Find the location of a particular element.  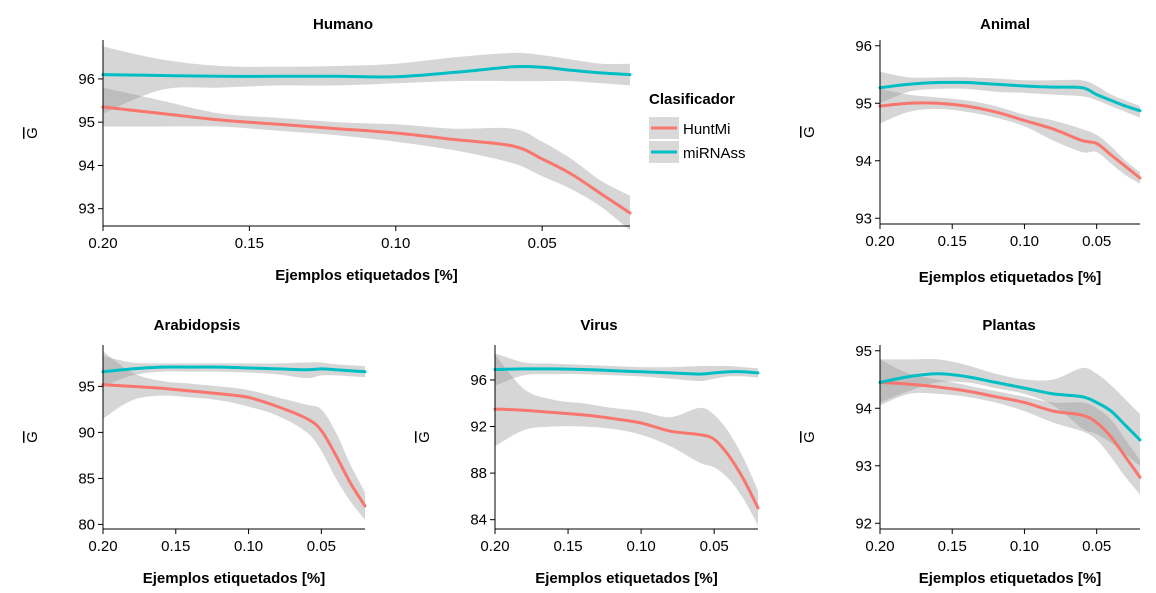

legend-item-huntmi: HuntMi is located at coordinates (690, 128).